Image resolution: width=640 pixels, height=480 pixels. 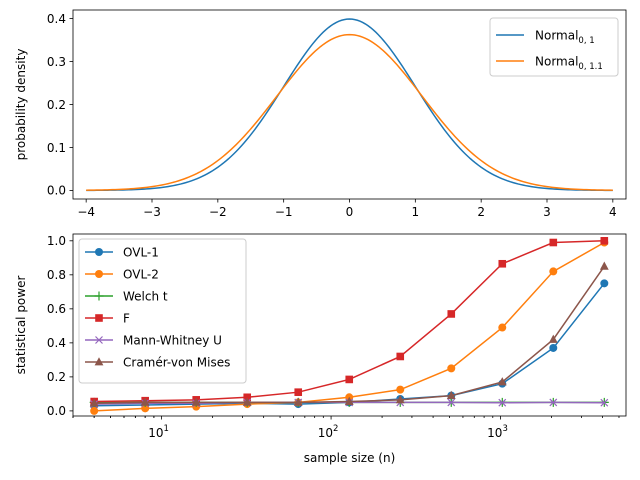 What do you see at coordinates (56, 148) in the screenshot?
I see `y-tick-label: 0.1` at bounding box center [56, 148].